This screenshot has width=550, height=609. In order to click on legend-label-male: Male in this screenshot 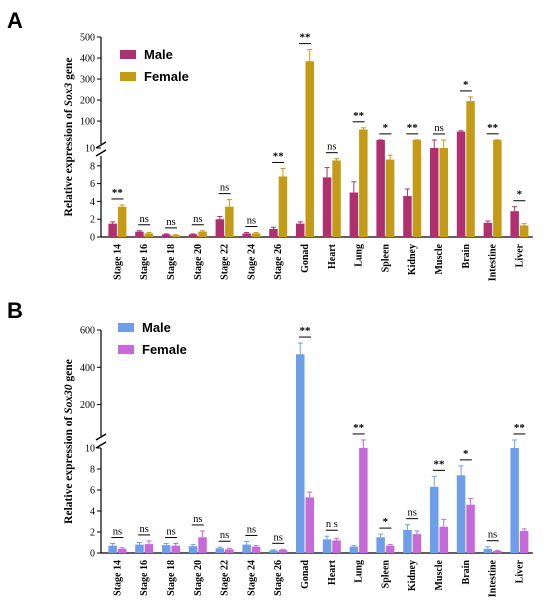, I will do `click(156, 327)`.